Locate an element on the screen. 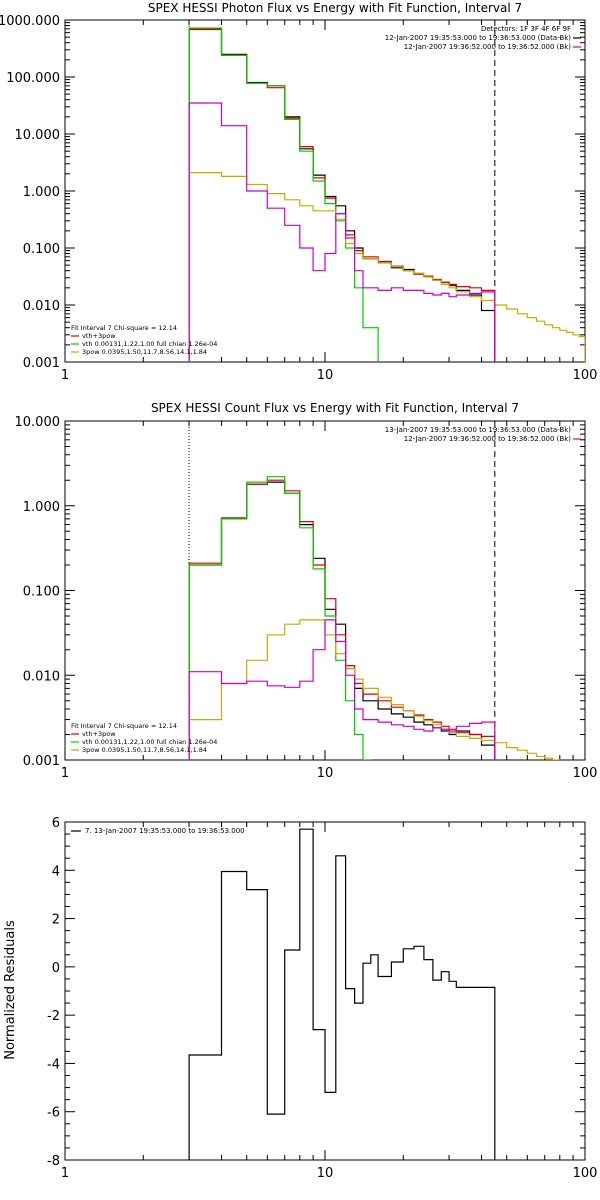 Image resolution: width=600 pixels, height=1200 pixels. legend-text: Detectors: 1F 3F 4F 6F 9F is located at coordinates (526, 29).